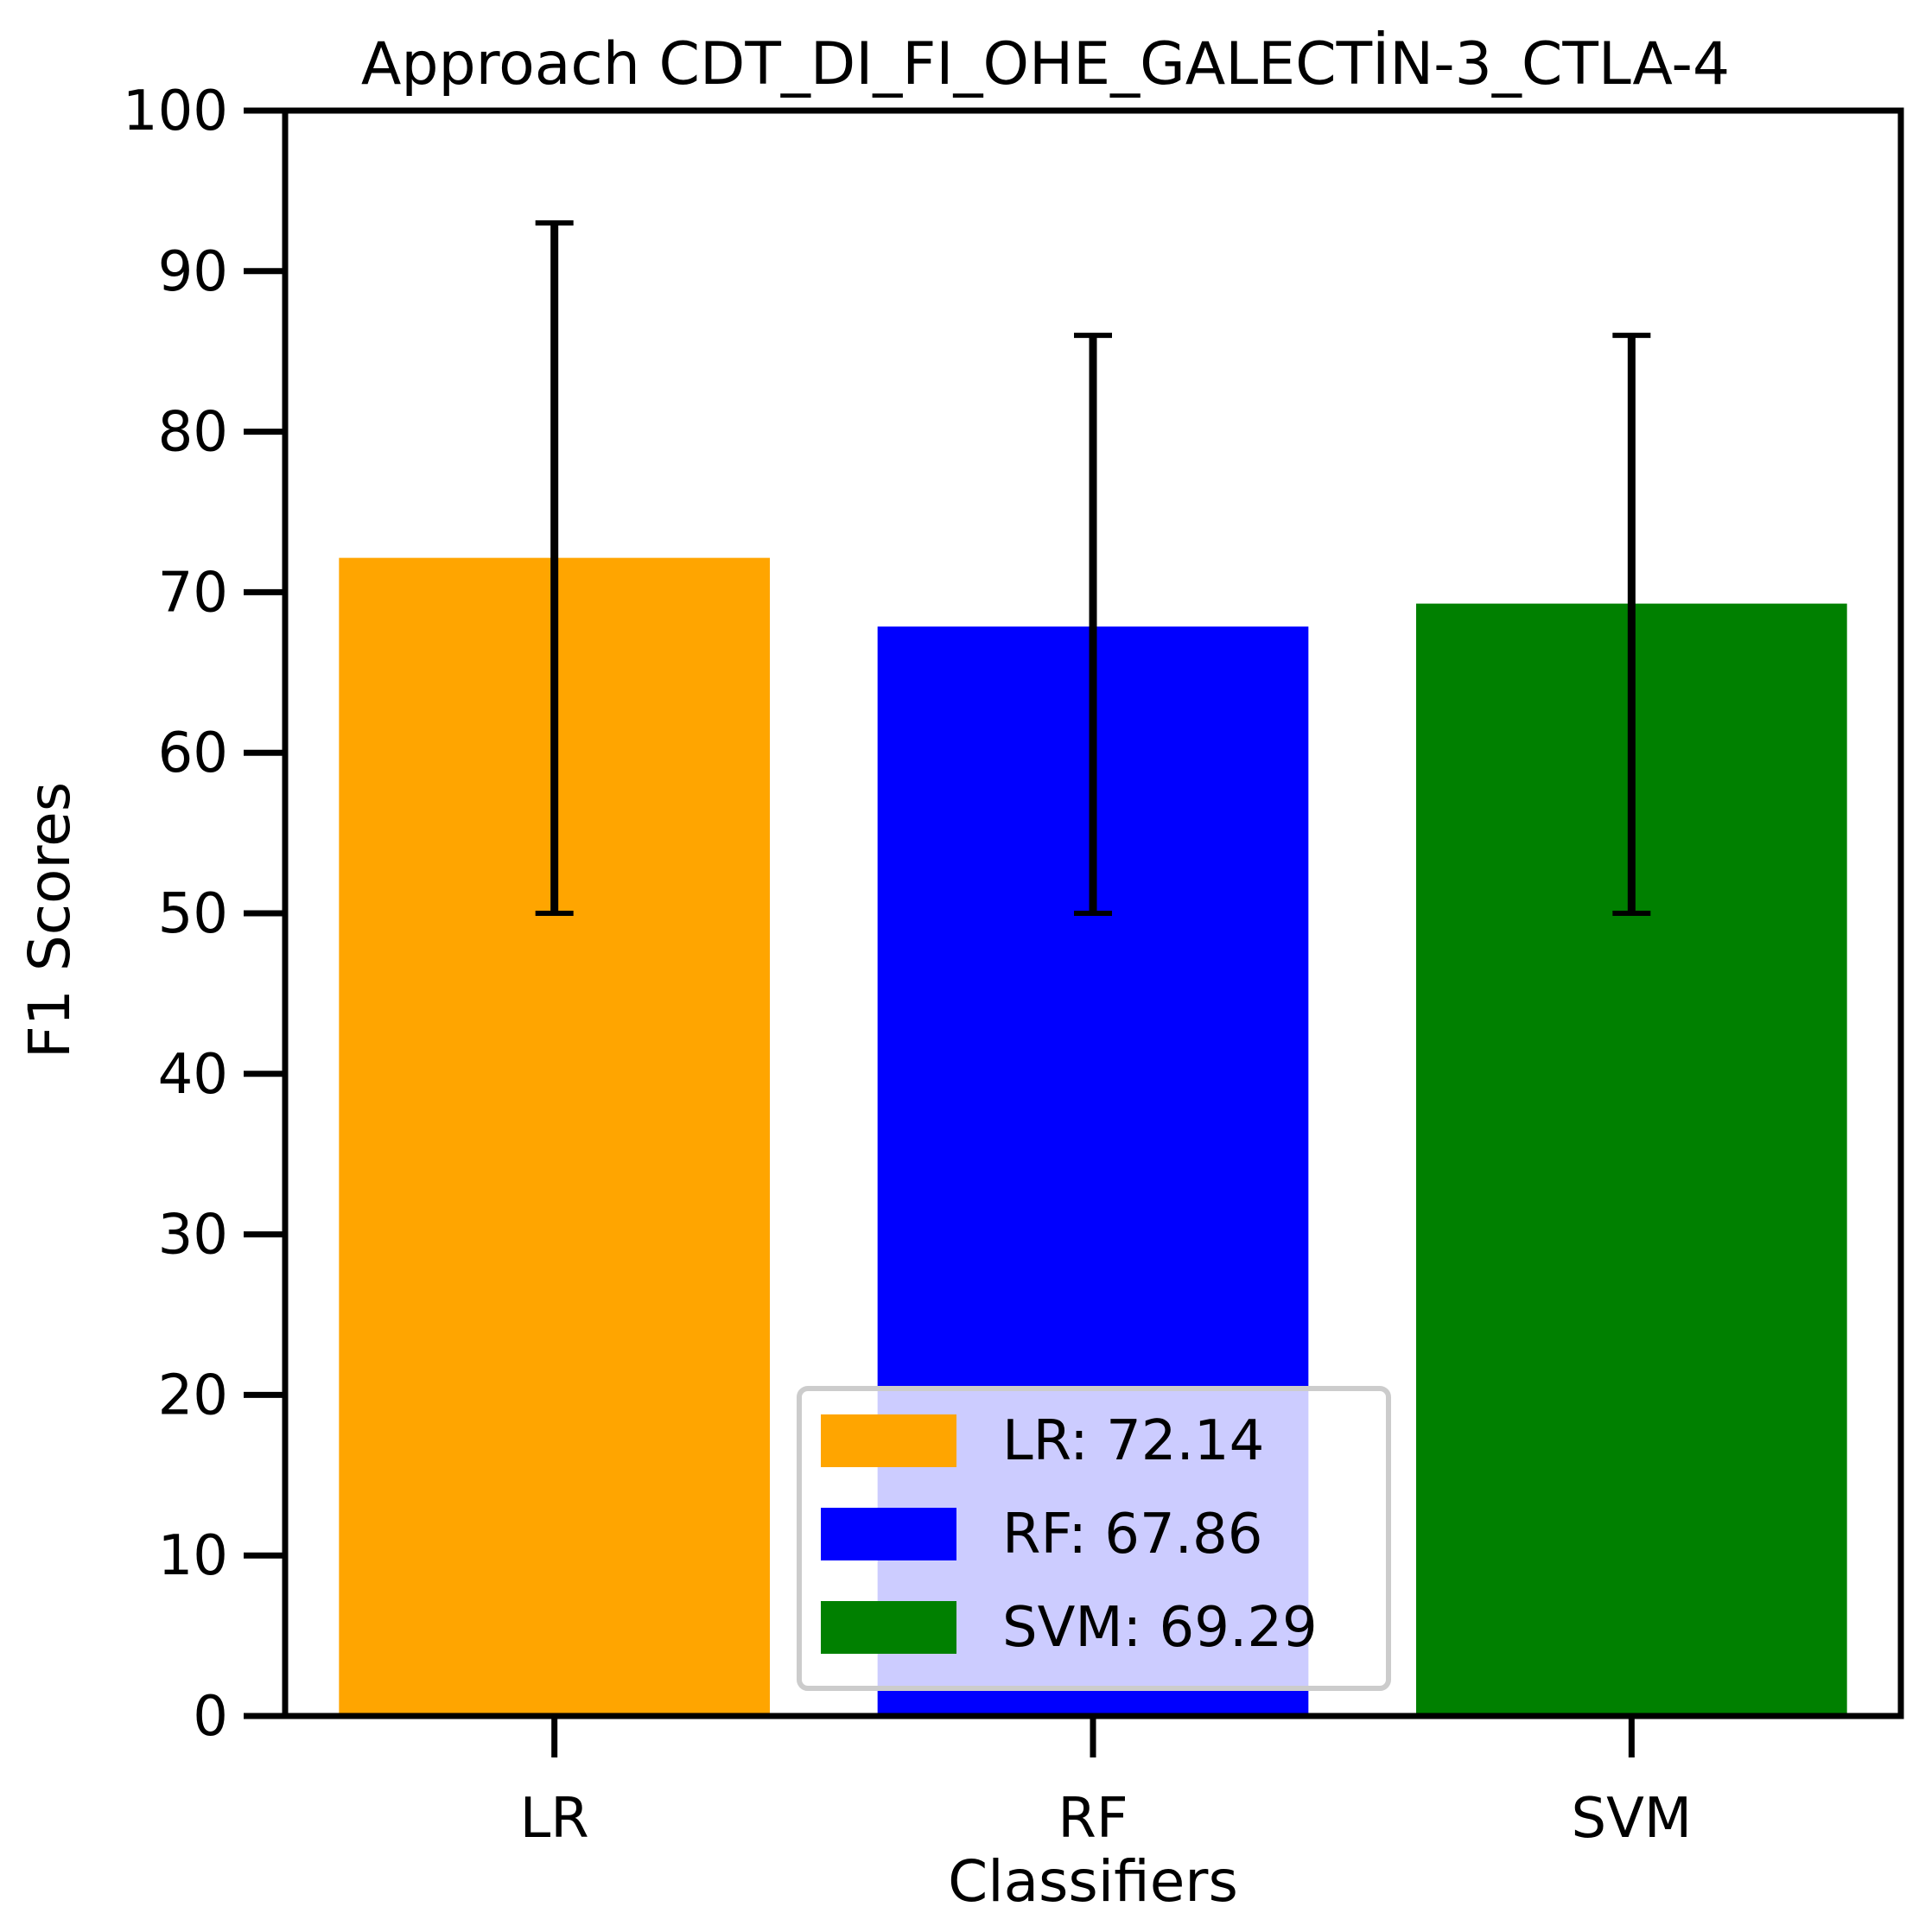  I want to click on x-axis-ticks: LR RF SVM, so click(1106, 1783).